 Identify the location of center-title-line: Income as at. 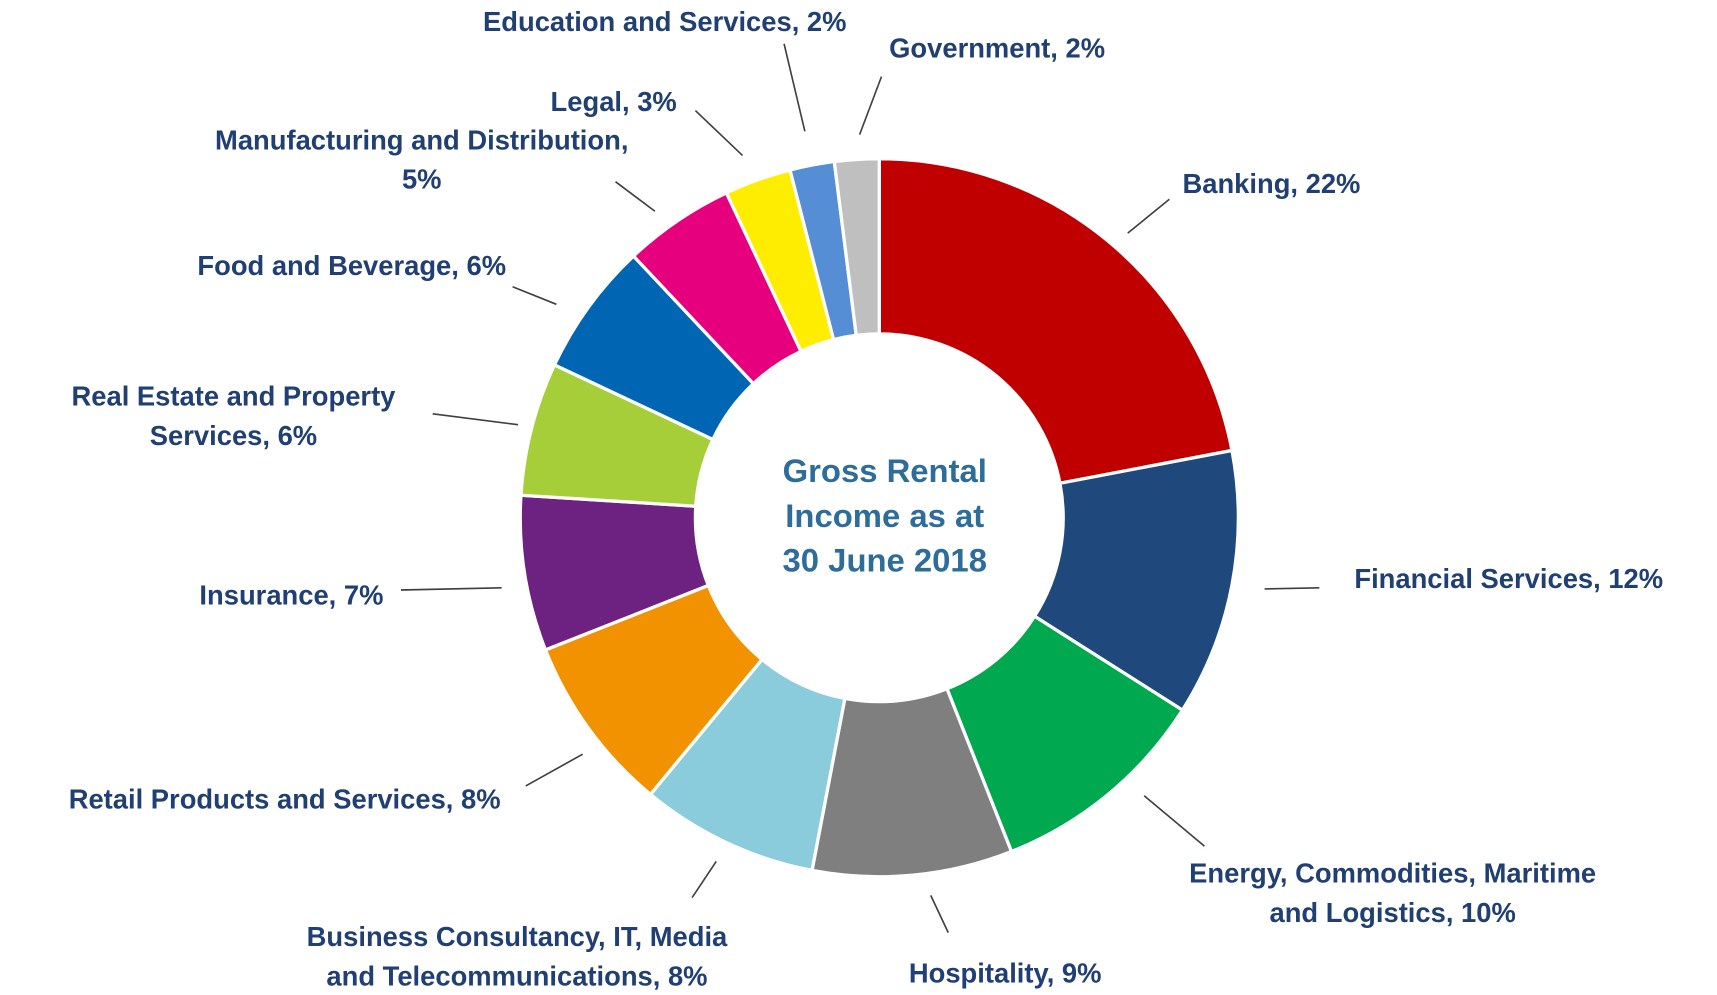
(884, 514).